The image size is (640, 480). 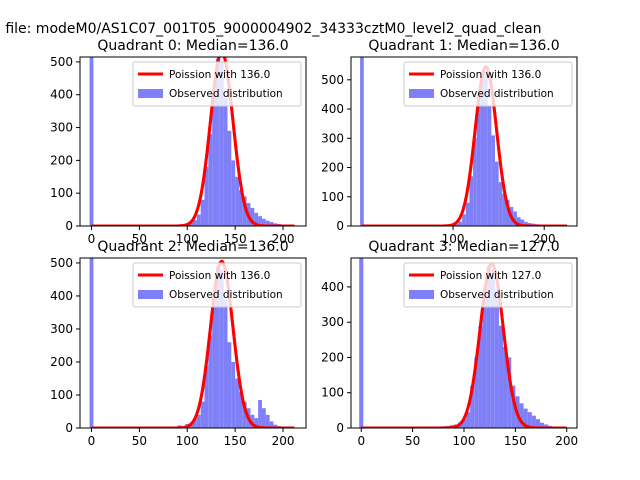 I want to click on histogram-bar-zero, so click(x=362, y=141).